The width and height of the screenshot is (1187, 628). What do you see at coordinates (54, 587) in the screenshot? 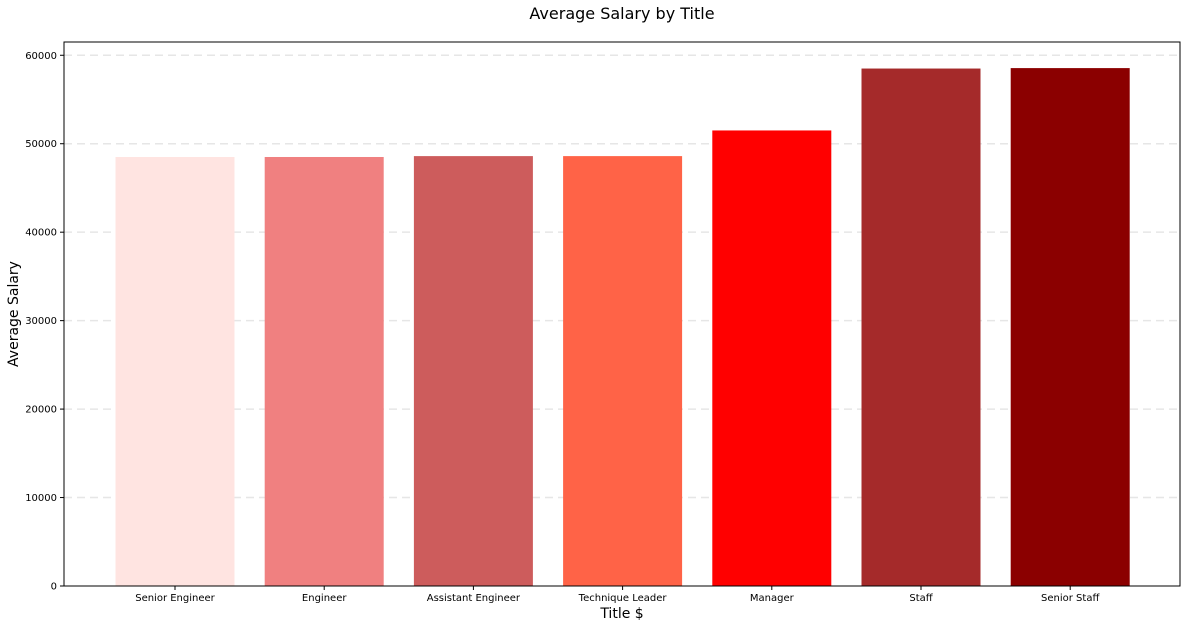
I see `y-tick-label: 0` at bounding box center [54, 587].